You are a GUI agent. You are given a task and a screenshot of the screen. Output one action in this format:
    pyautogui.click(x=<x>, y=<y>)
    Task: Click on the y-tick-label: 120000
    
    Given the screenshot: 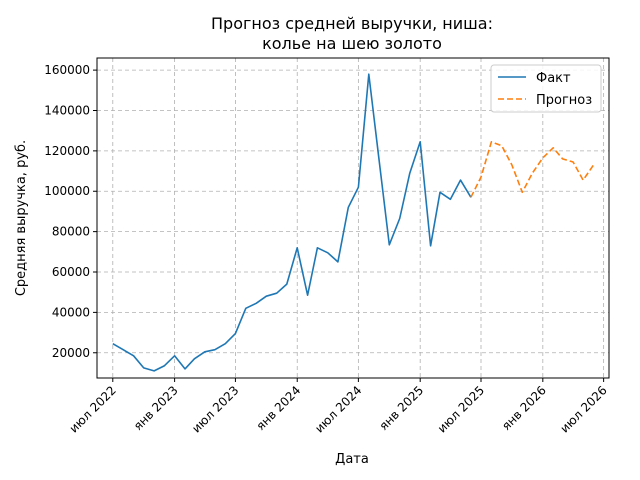 What is the action you would take?
    pyautogui.click(x=67, y=151)
    